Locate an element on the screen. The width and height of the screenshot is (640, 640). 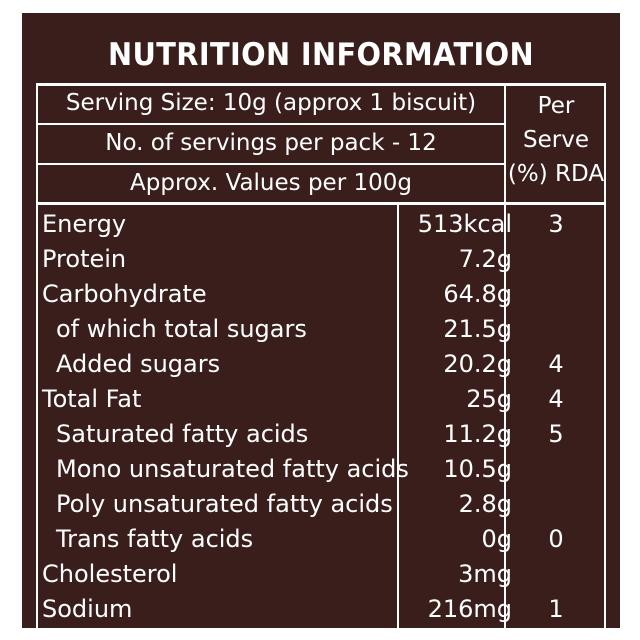
nutrient-name: Total Fat is located at coordinates (92, 399).